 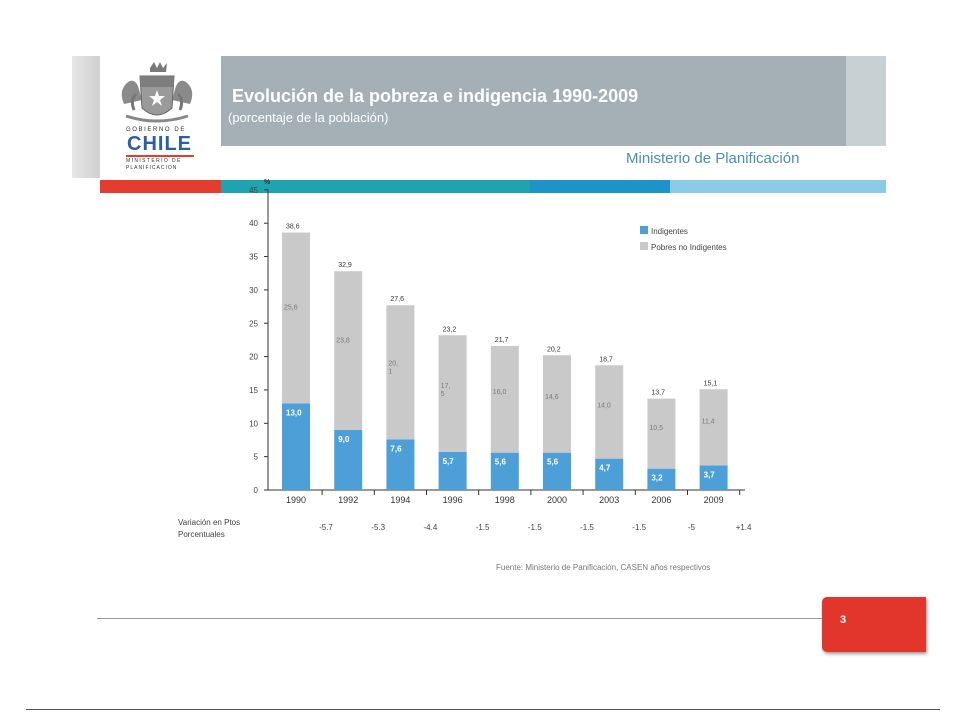 What do you see at coordinates (378, 527) in the screenshot?
I see `variation-value: -5.3` at bounding box center [378, 527].